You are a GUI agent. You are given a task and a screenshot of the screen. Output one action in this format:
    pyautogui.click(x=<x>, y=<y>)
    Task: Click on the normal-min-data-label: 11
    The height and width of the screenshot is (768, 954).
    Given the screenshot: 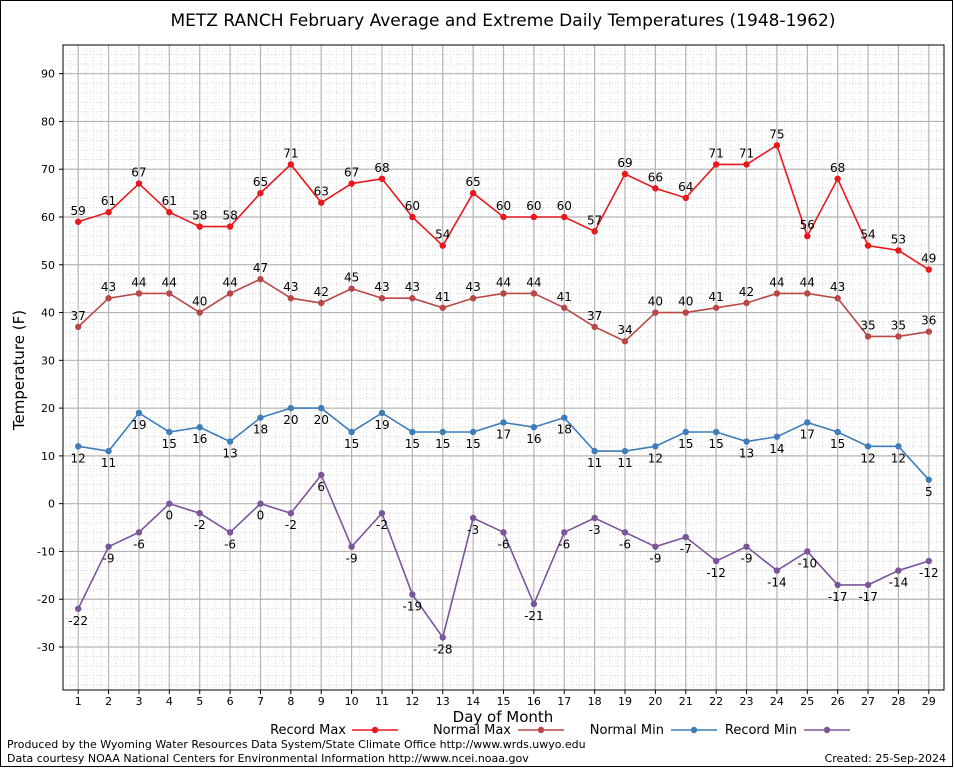 What is the action you would take?
    pyautogui.click(x=594, y=463)
    